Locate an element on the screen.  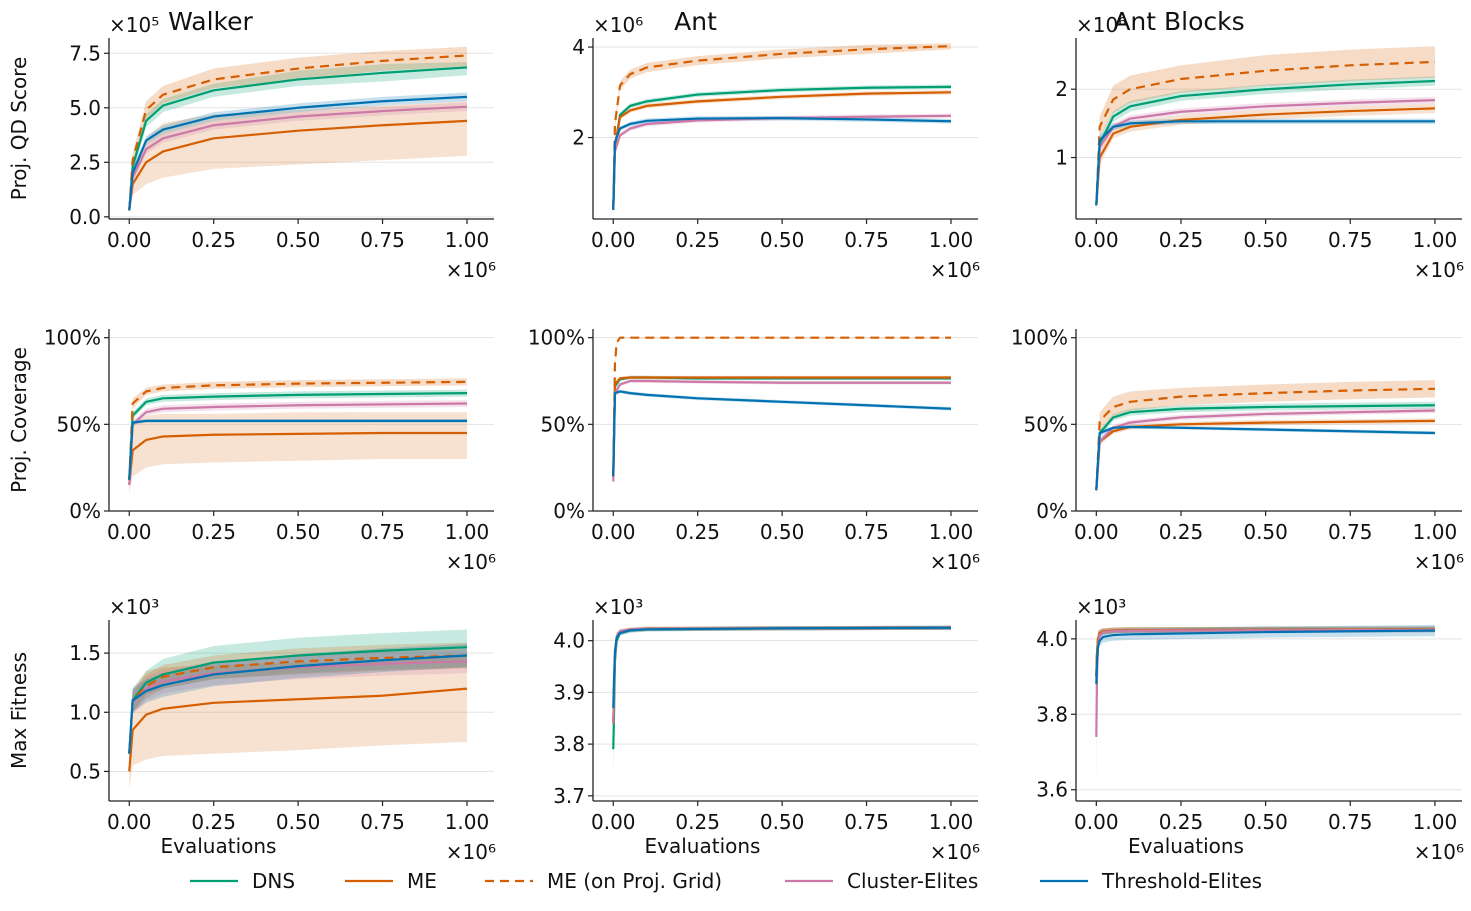
chart-panel-ant-cov: 0% 50% 100% 0.00 0.25 0.50 0.75 1.00 ×10⁶ is located at coordinates (754, 450).